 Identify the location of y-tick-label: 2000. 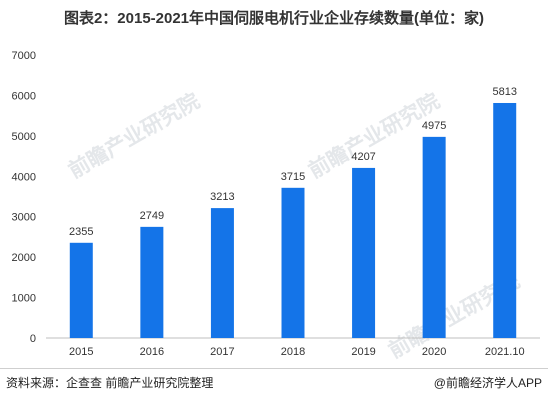
(24, 258).